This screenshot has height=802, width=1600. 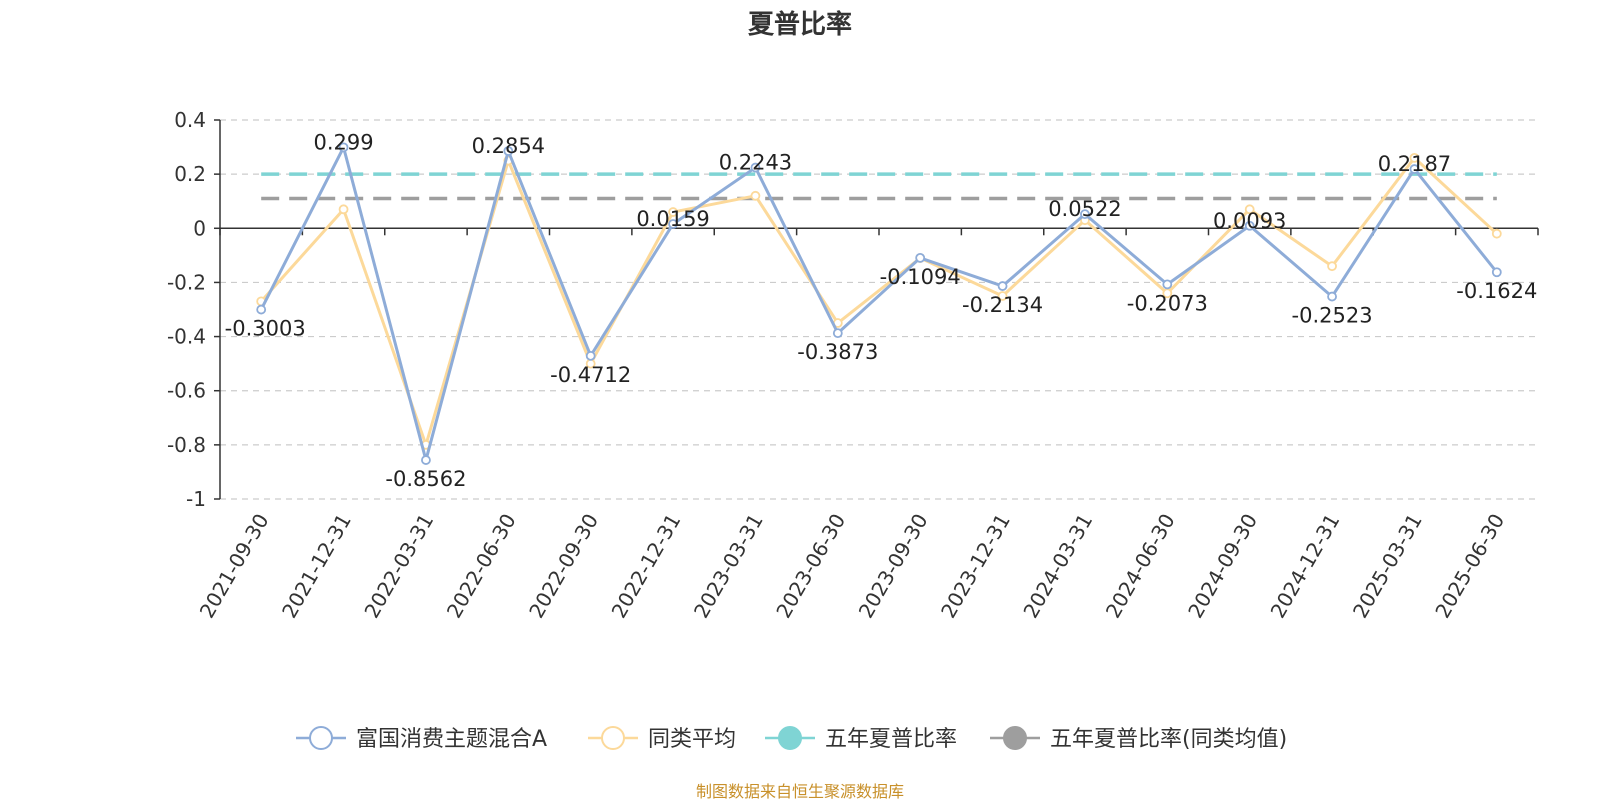 What do you see at coordinates (879, 186) in the screenshot?
I see `reference-lines` at bounding box center [879, 186].